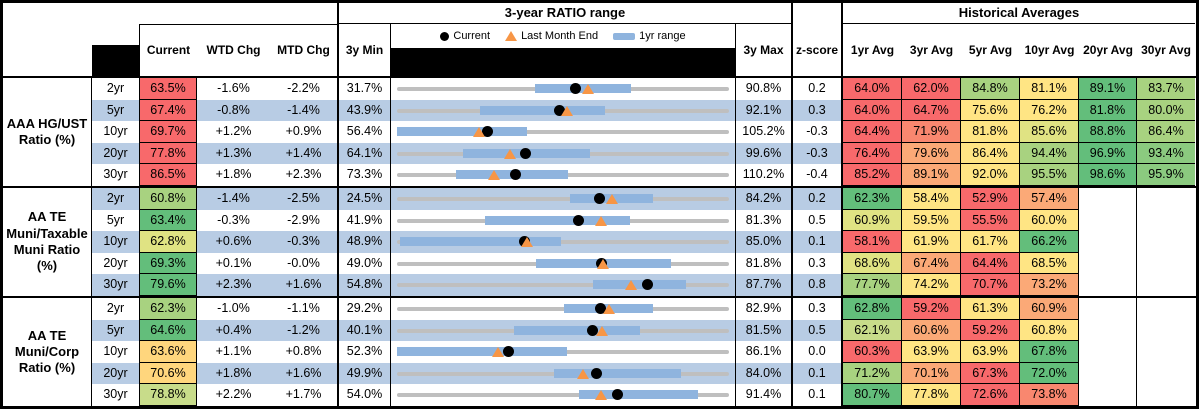 Image resolution: width=1199 pixels, height=409 pixels. What do you see at coordinates (168, 220) in the screenshot?
I see `current-cell: 63.4%` at bounding box center [168, 220].